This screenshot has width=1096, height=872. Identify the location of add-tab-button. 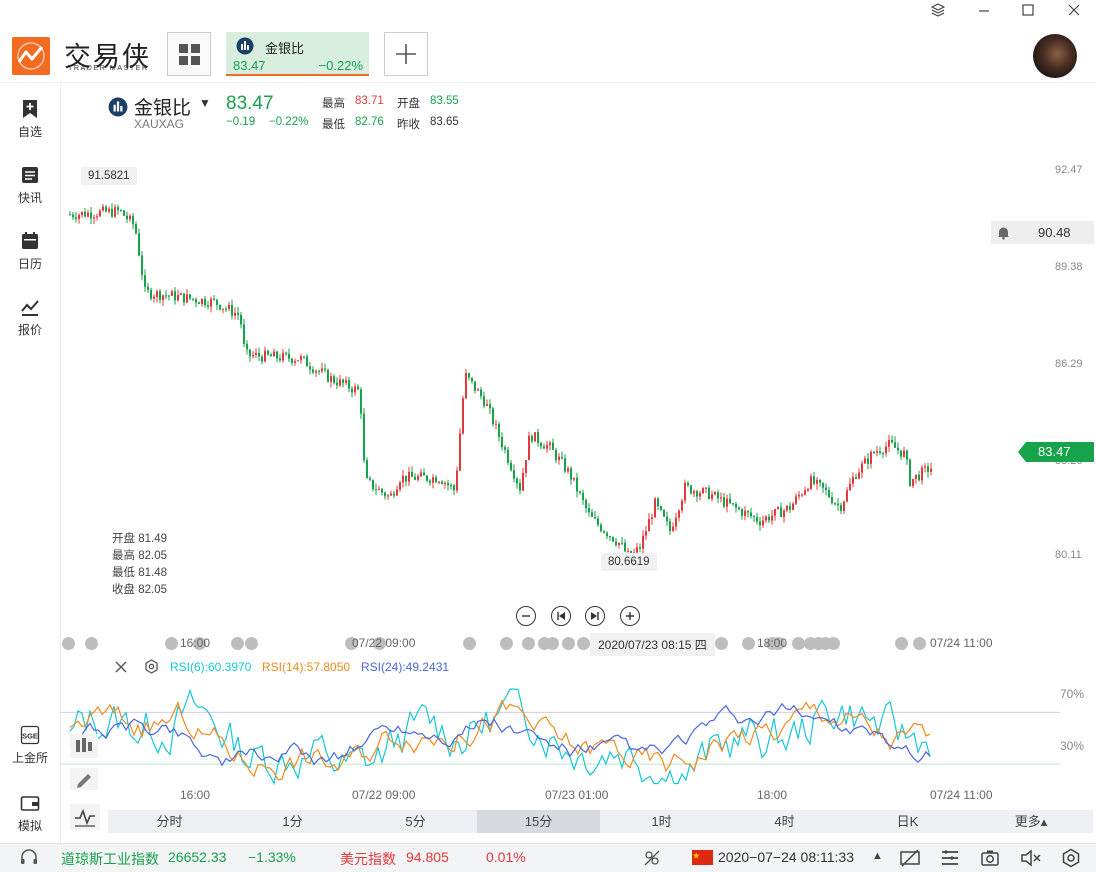
(406, 54).